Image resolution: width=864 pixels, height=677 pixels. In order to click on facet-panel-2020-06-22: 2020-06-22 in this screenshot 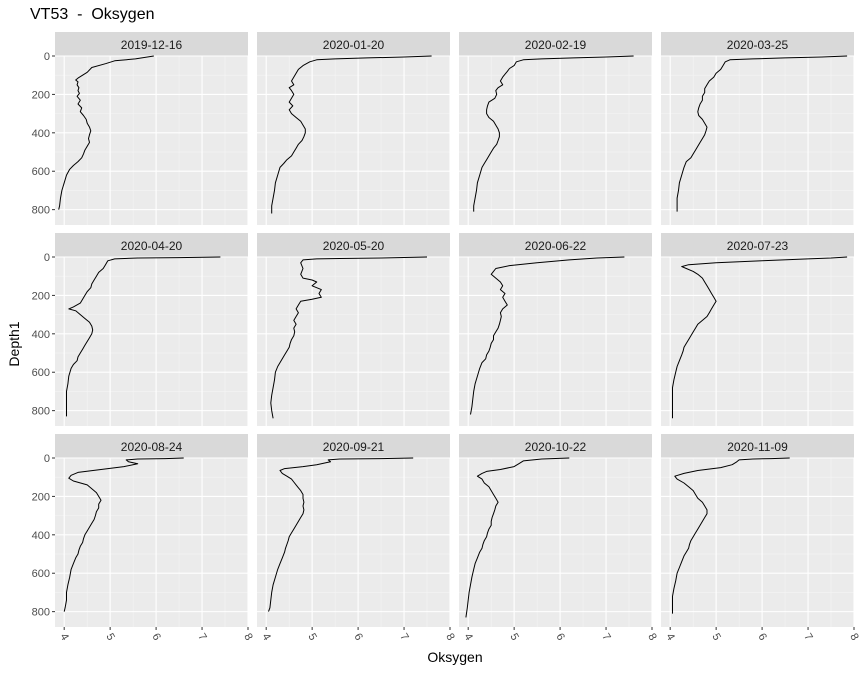, I will do `click(556, 329)`.